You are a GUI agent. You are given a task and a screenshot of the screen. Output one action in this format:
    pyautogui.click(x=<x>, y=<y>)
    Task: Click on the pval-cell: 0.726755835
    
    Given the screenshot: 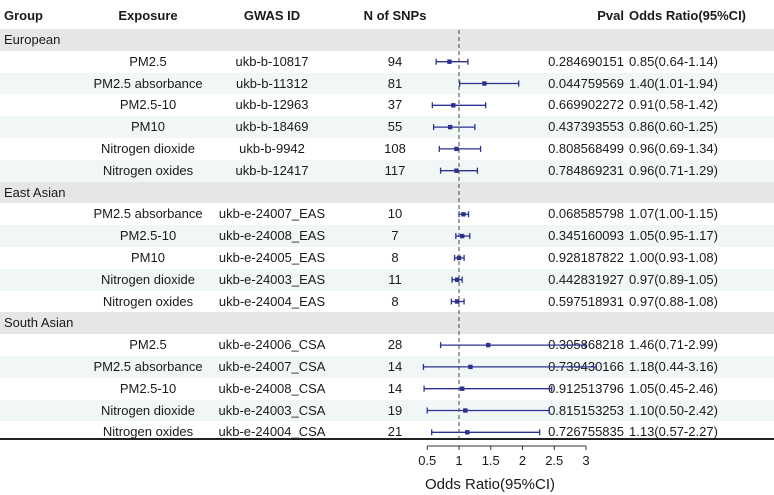 What is the action you would take?
    pyautogui.click(x=586, y=432)
    